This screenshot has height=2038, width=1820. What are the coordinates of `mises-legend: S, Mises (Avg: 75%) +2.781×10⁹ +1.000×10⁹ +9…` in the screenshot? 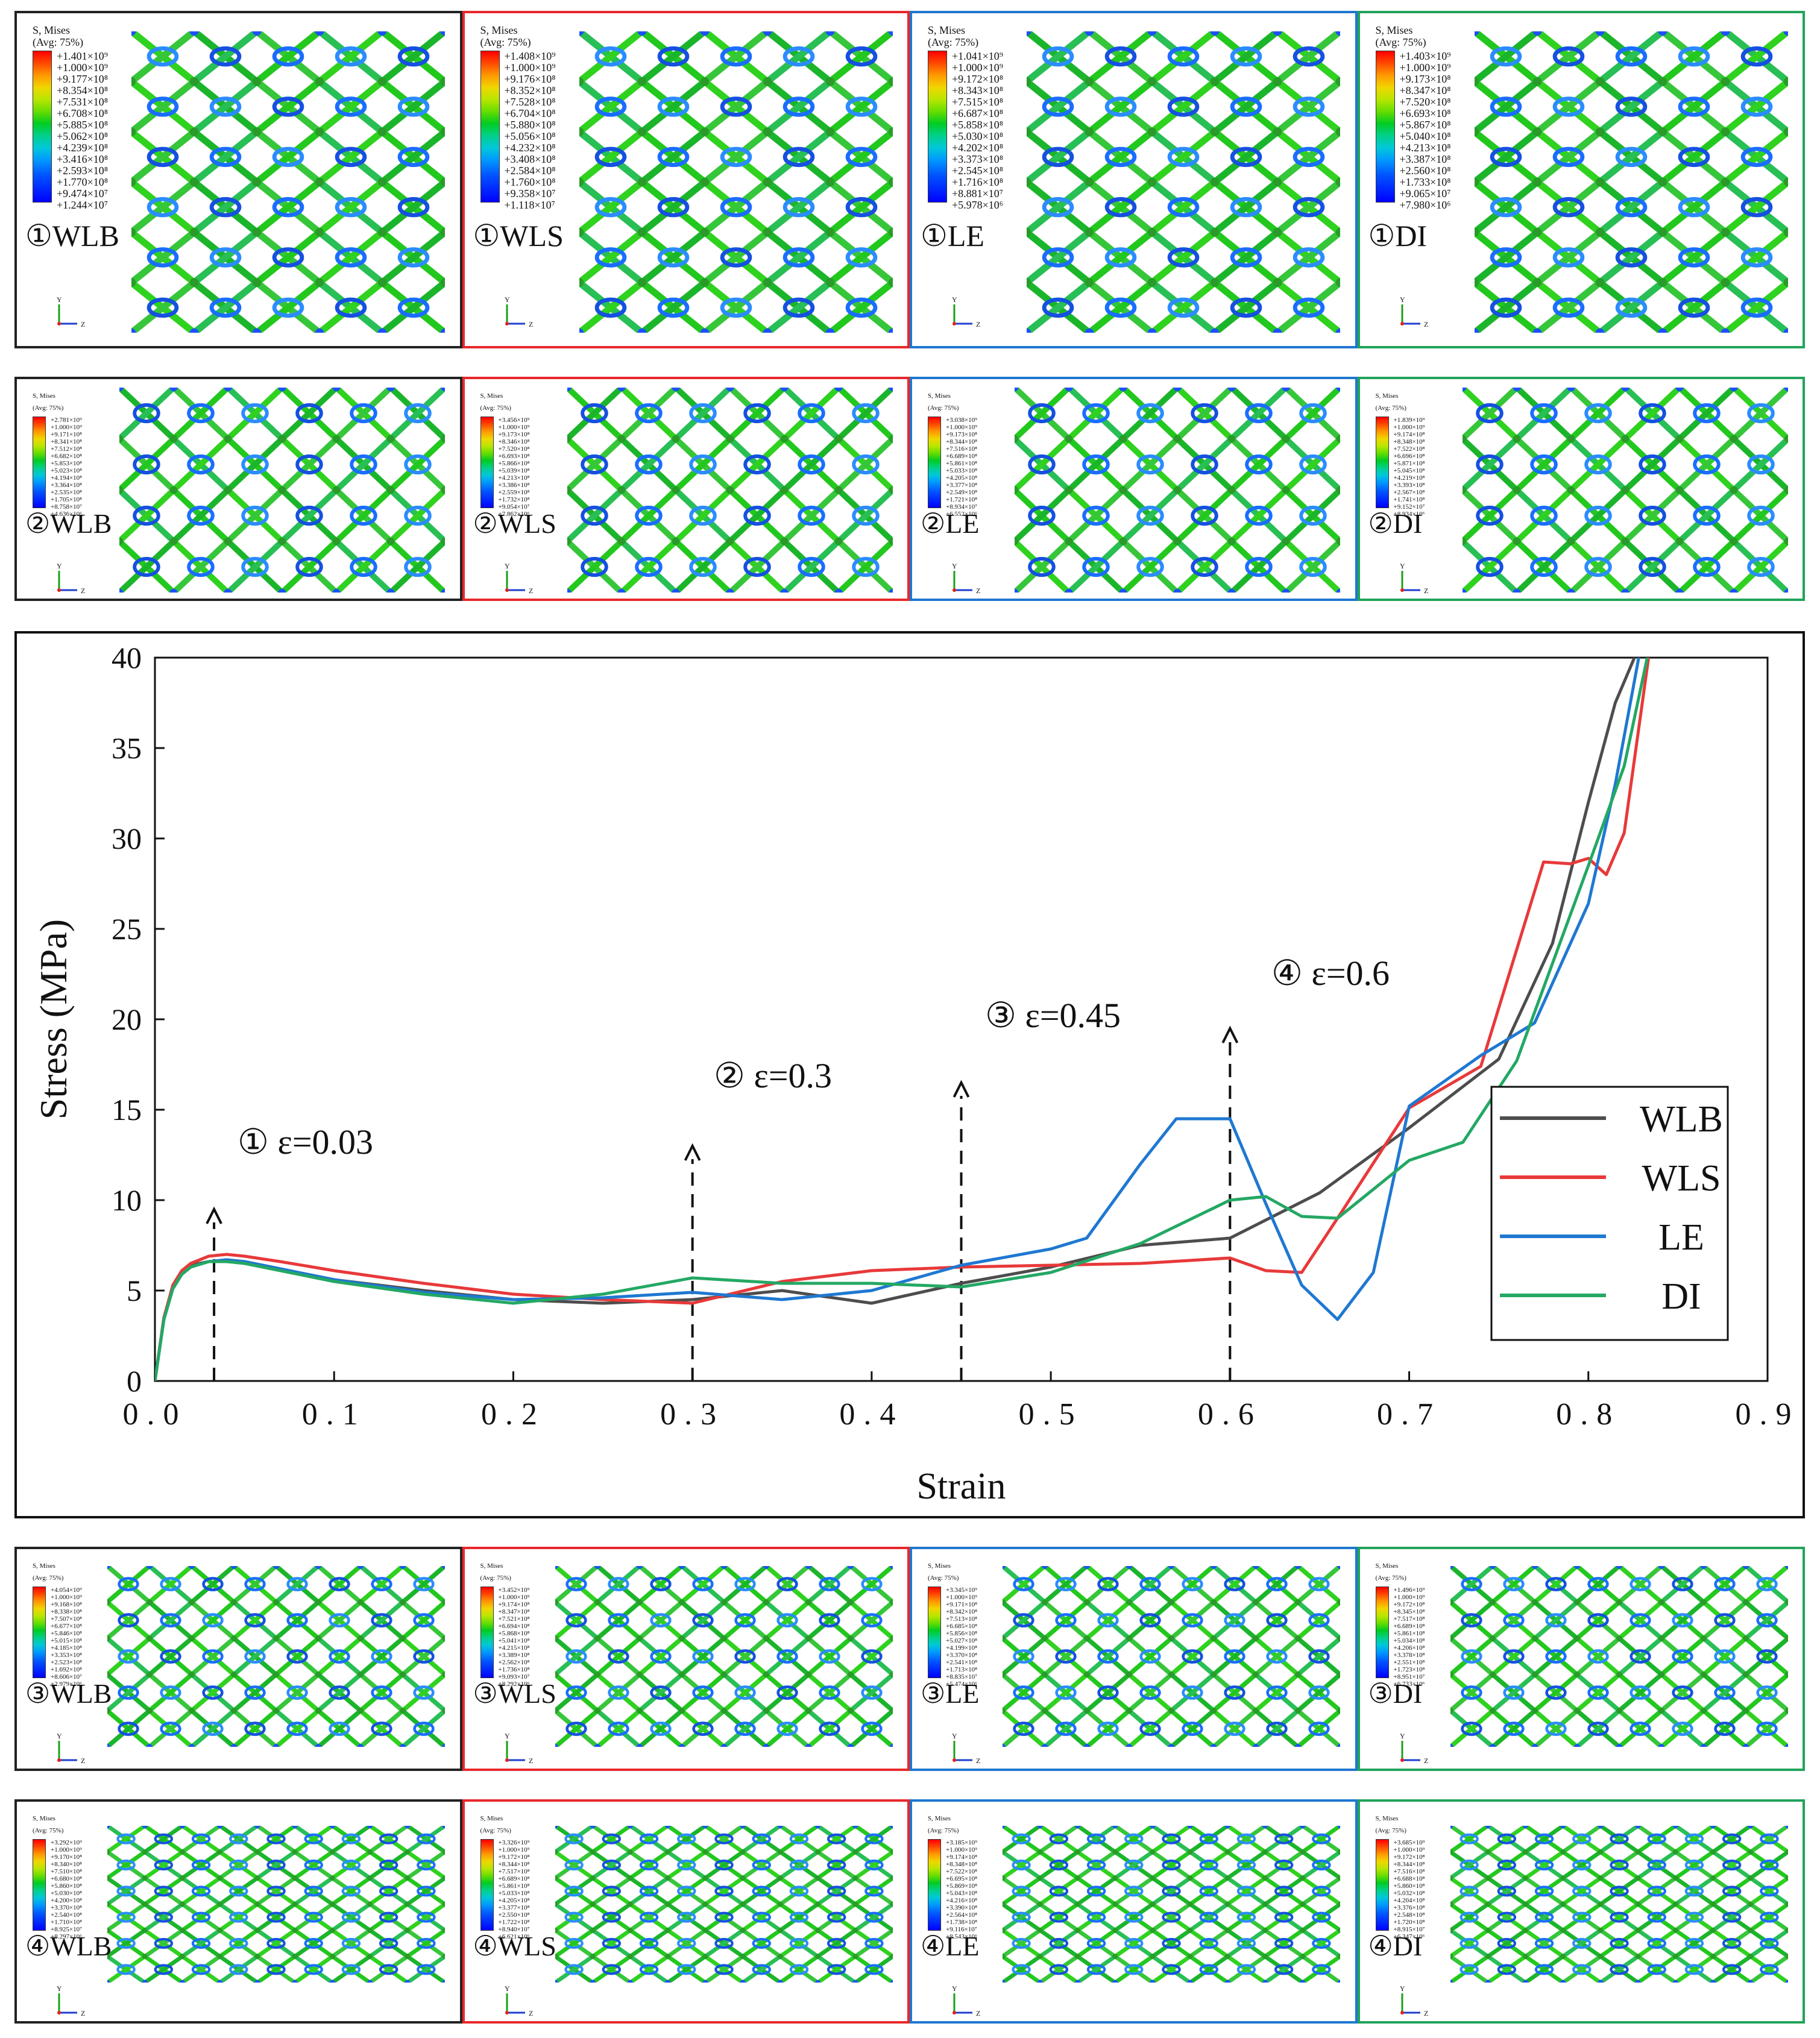 It's located at (57, 454).